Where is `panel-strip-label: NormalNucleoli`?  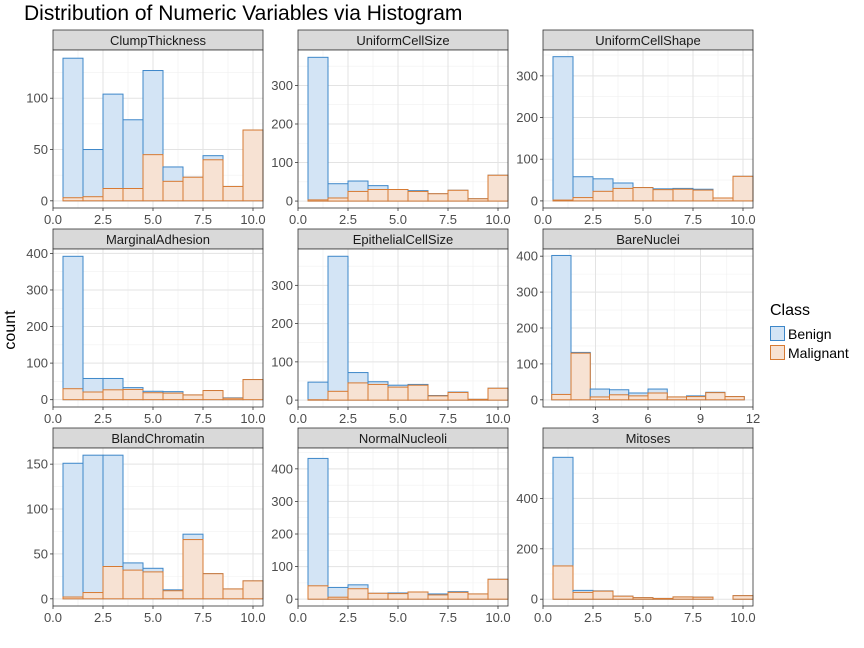 panel-strip-label: NormalNucleoli is located at coordinates (403, 438).